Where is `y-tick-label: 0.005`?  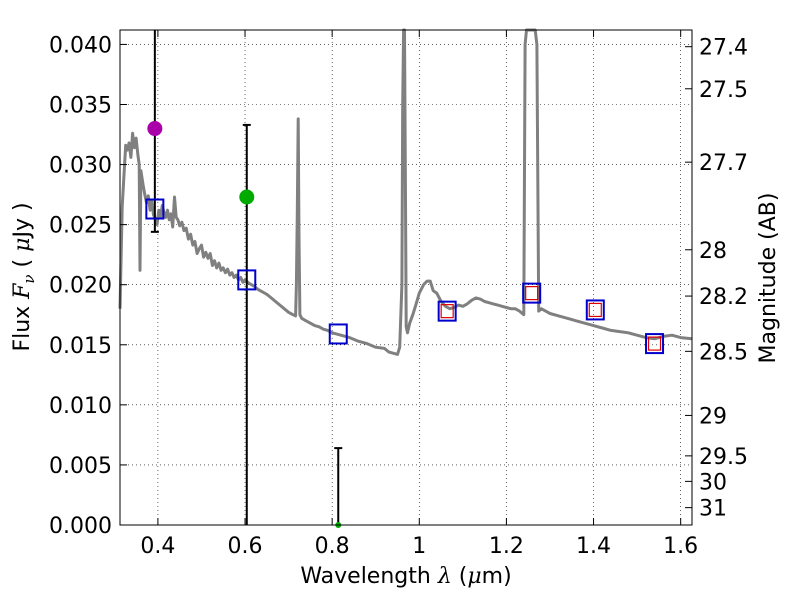 y-tick-label: 0.005 is located at coordinates (80, 466).